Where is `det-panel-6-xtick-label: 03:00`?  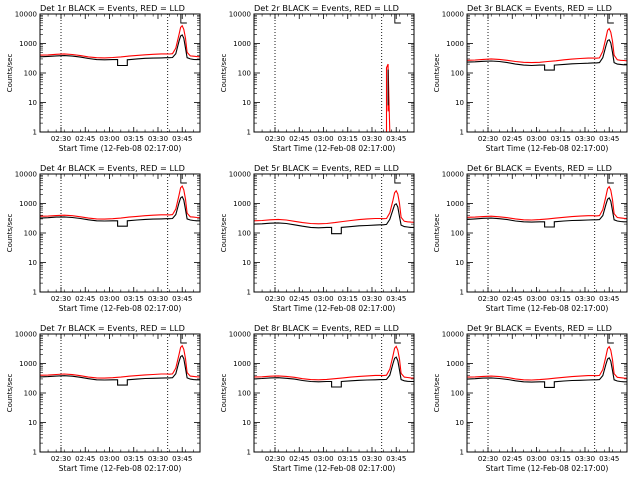
det-panel-6-xtick-label: 03:00 is located at coordinates (536, 299).